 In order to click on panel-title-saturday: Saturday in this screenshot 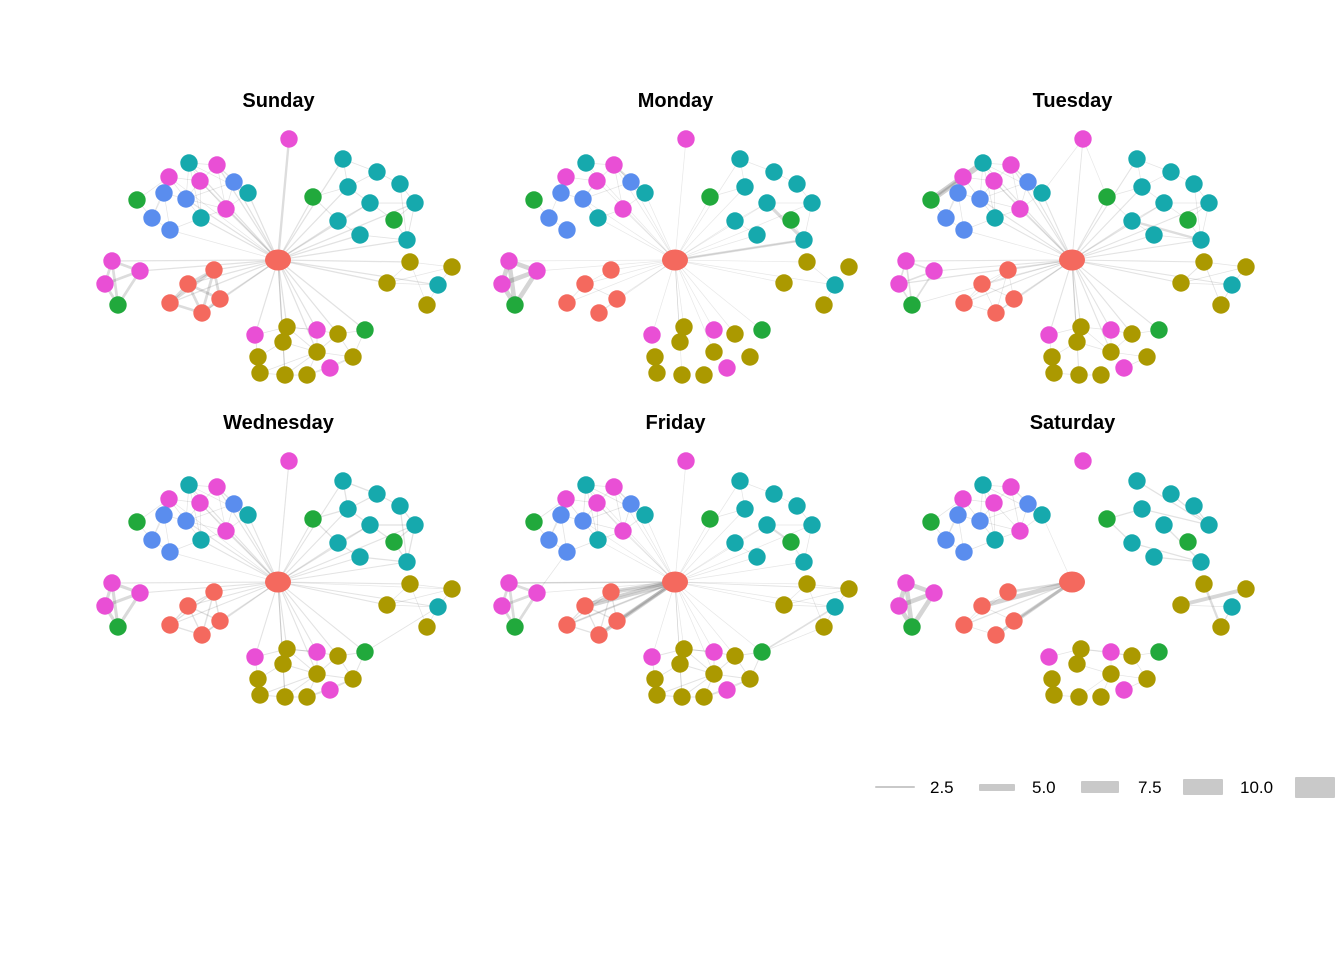, I will do `click(1072, 423)`.